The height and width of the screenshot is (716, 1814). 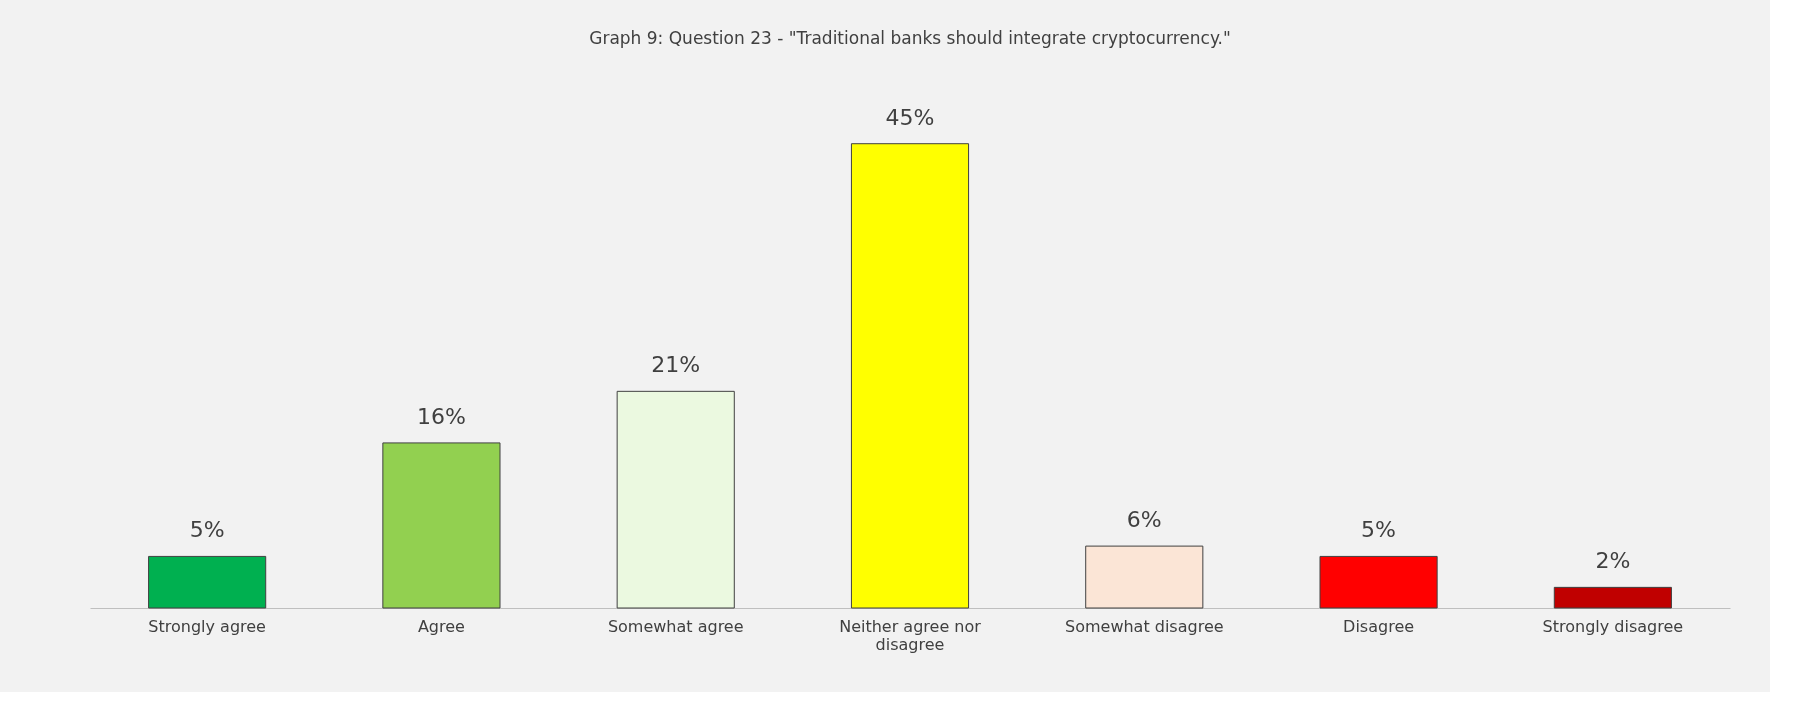 I want to click on x-tick-label: Agree, so click(x=441, y=626).